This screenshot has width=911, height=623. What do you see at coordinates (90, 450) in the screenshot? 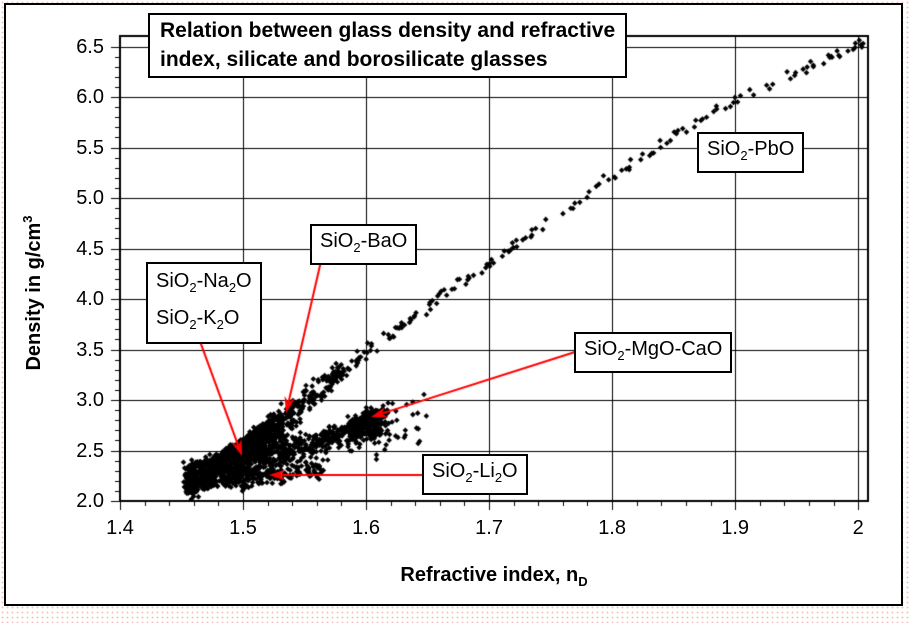
I see `y-tick-label: 2.5` at bounding box center [90, 450].